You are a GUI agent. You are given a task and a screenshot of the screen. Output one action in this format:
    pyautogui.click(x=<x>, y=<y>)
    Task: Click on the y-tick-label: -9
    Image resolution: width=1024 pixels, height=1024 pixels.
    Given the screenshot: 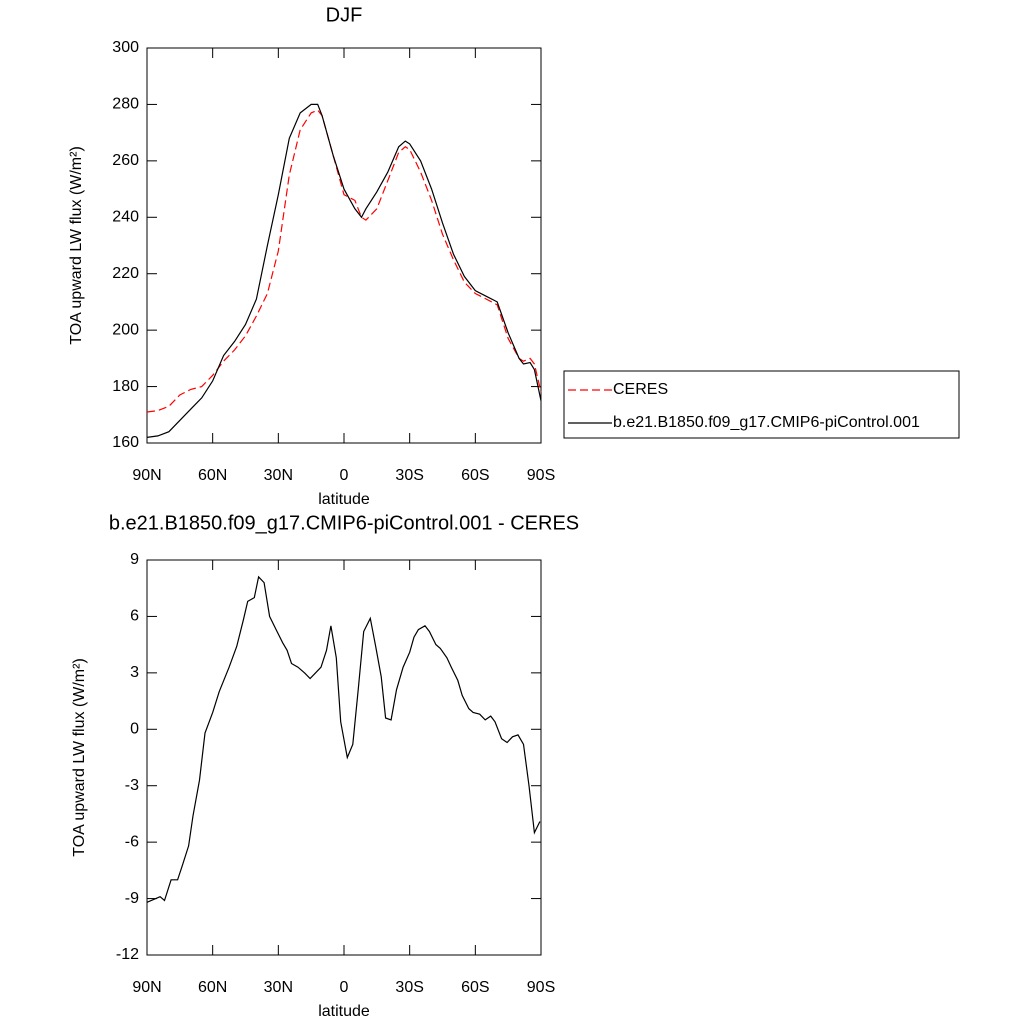 What is the action you would take?
    pyautogui.click(x=132, y=898)
    